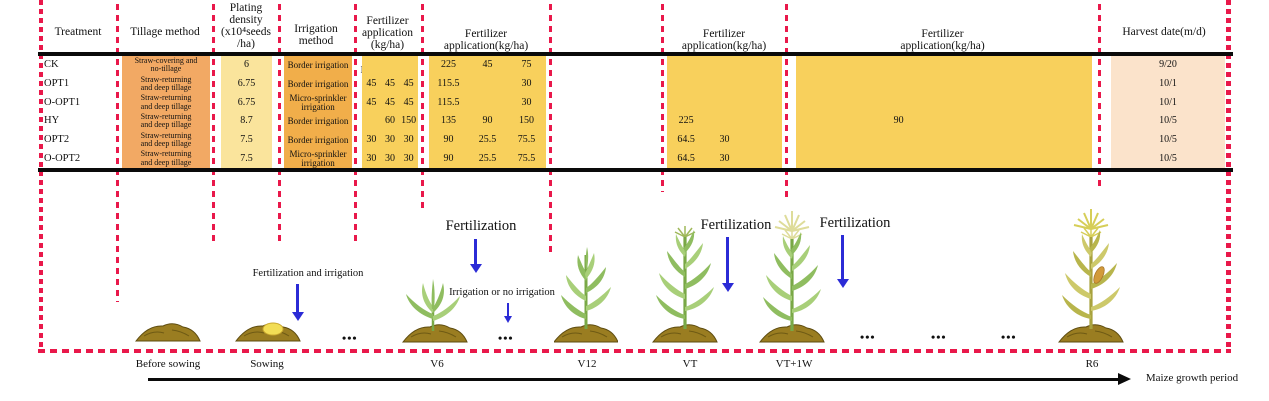 The width and height of the screenshot is (1269, 401). Describe the element at coordinates (168, 332) in the screenshot. I see `soil-mound-before-sowing-icon` at that location.